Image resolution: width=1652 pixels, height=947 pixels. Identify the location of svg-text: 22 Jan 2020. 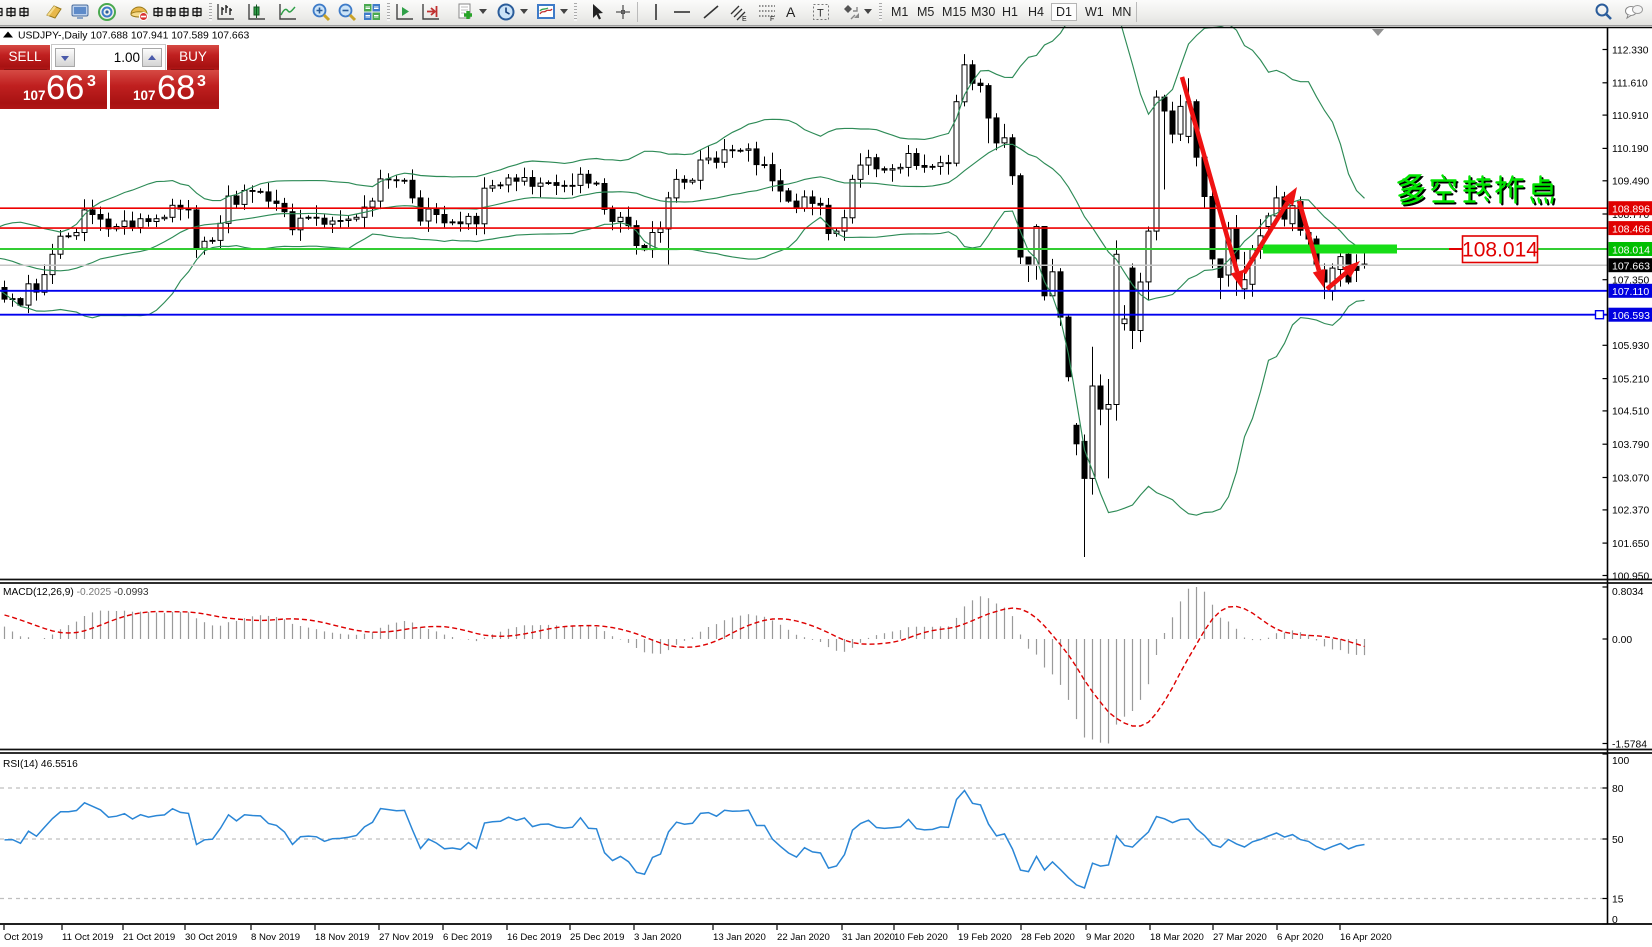
(803, 937).